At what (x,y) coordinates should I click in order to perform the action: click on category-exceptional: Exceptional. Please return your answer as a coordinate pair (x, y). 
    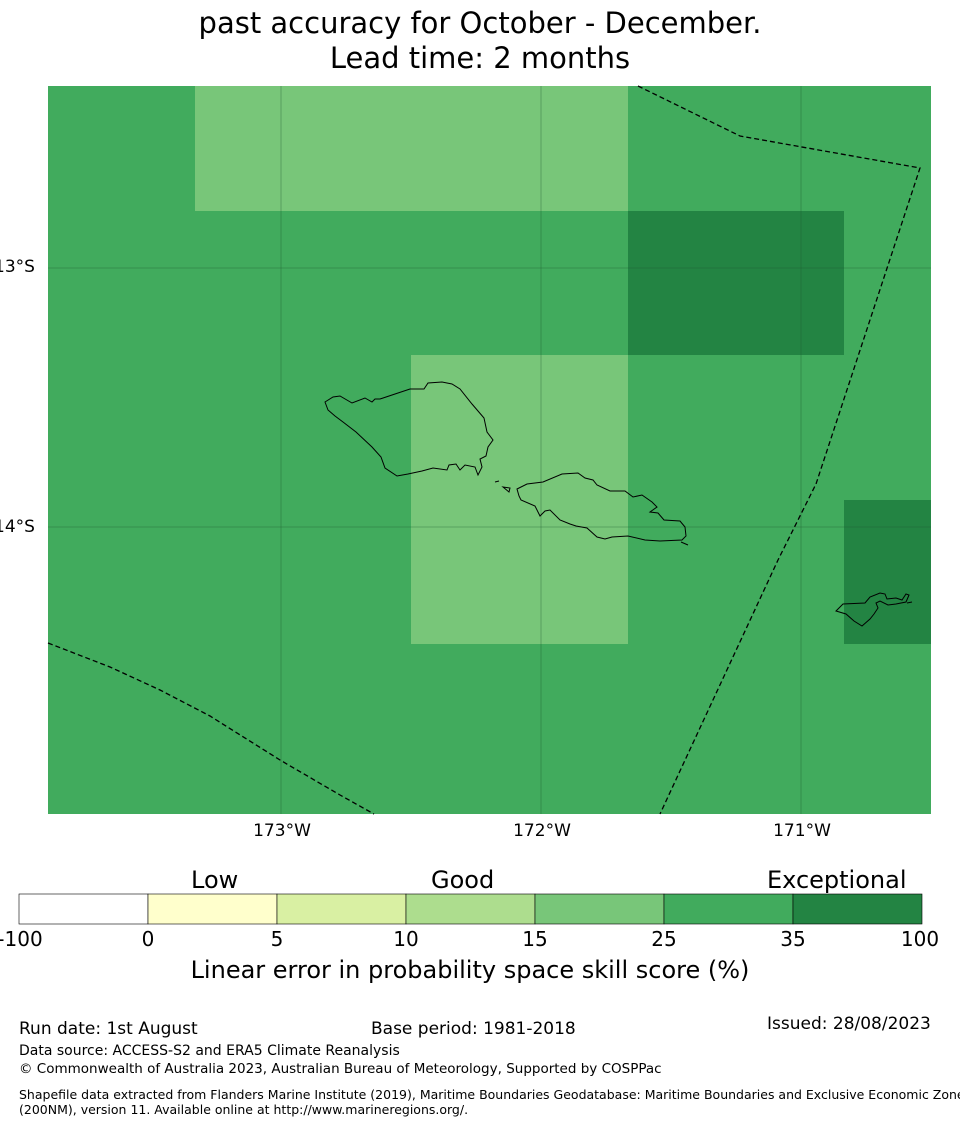
    Looking at the image, I should click on (837, 880).